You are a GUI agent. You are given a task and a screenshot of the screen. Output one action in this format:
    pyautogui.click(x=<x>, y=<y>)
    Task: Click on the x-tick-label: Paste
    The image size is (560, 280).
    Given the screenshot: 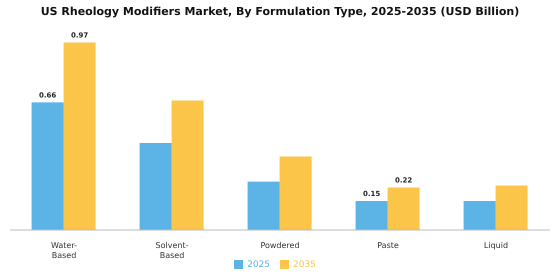 What is the action you would take?
    pyautogui.click(x=388, y=245)
    